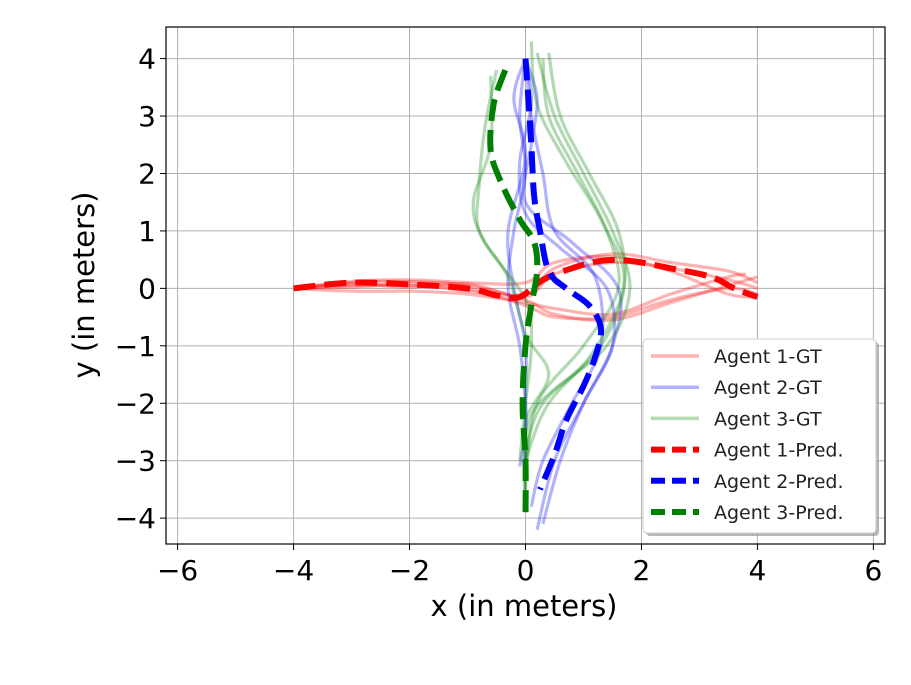 The image size is (911, 685). What do you see at coordinates (768, 419) in the screenshot?
I see `legend-label: Agent 3-GT` at bounding box center [768, 419].